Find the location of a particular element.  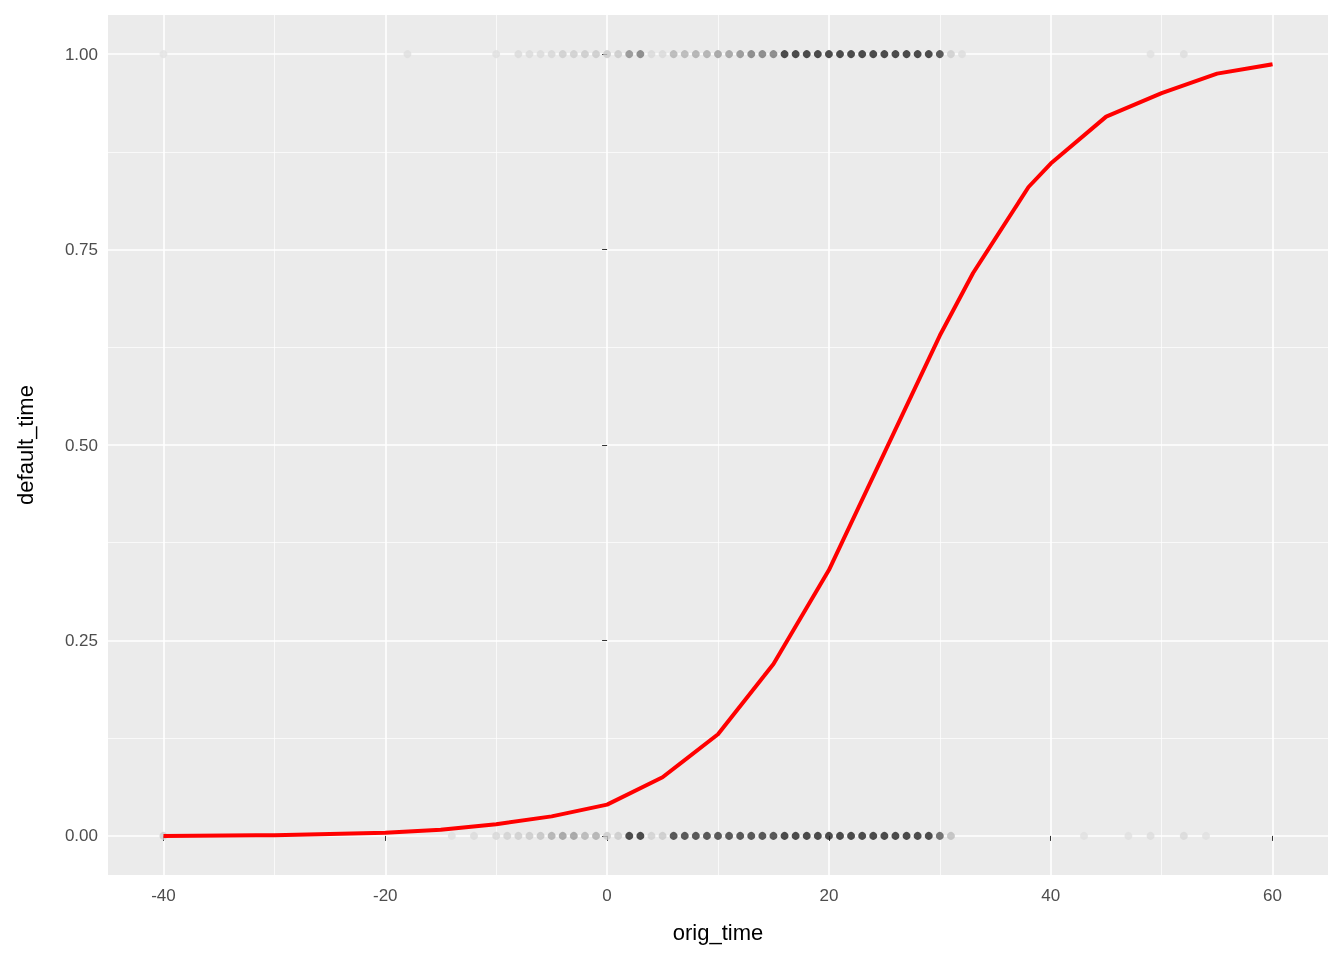

x-tick-label: 0 is located at coordinates (607, 895).